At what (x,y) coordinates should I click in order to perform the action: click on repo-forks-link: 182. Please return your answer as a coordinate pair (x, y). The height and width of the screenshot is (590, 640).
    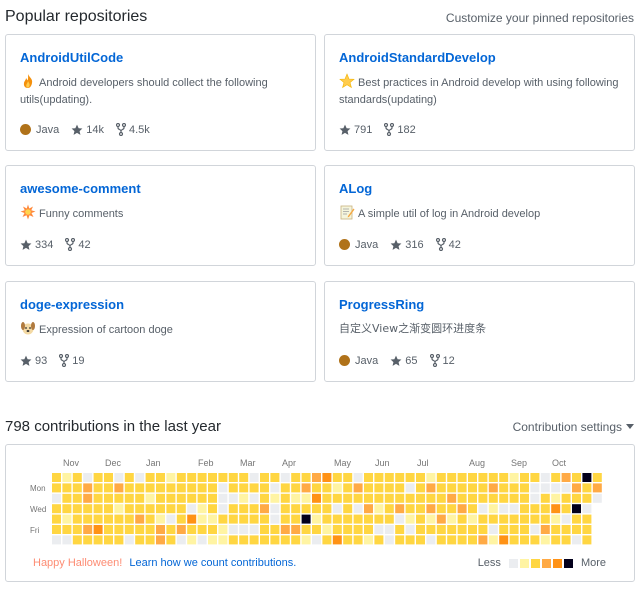
    Looking at the image, I should click on (400, 129).